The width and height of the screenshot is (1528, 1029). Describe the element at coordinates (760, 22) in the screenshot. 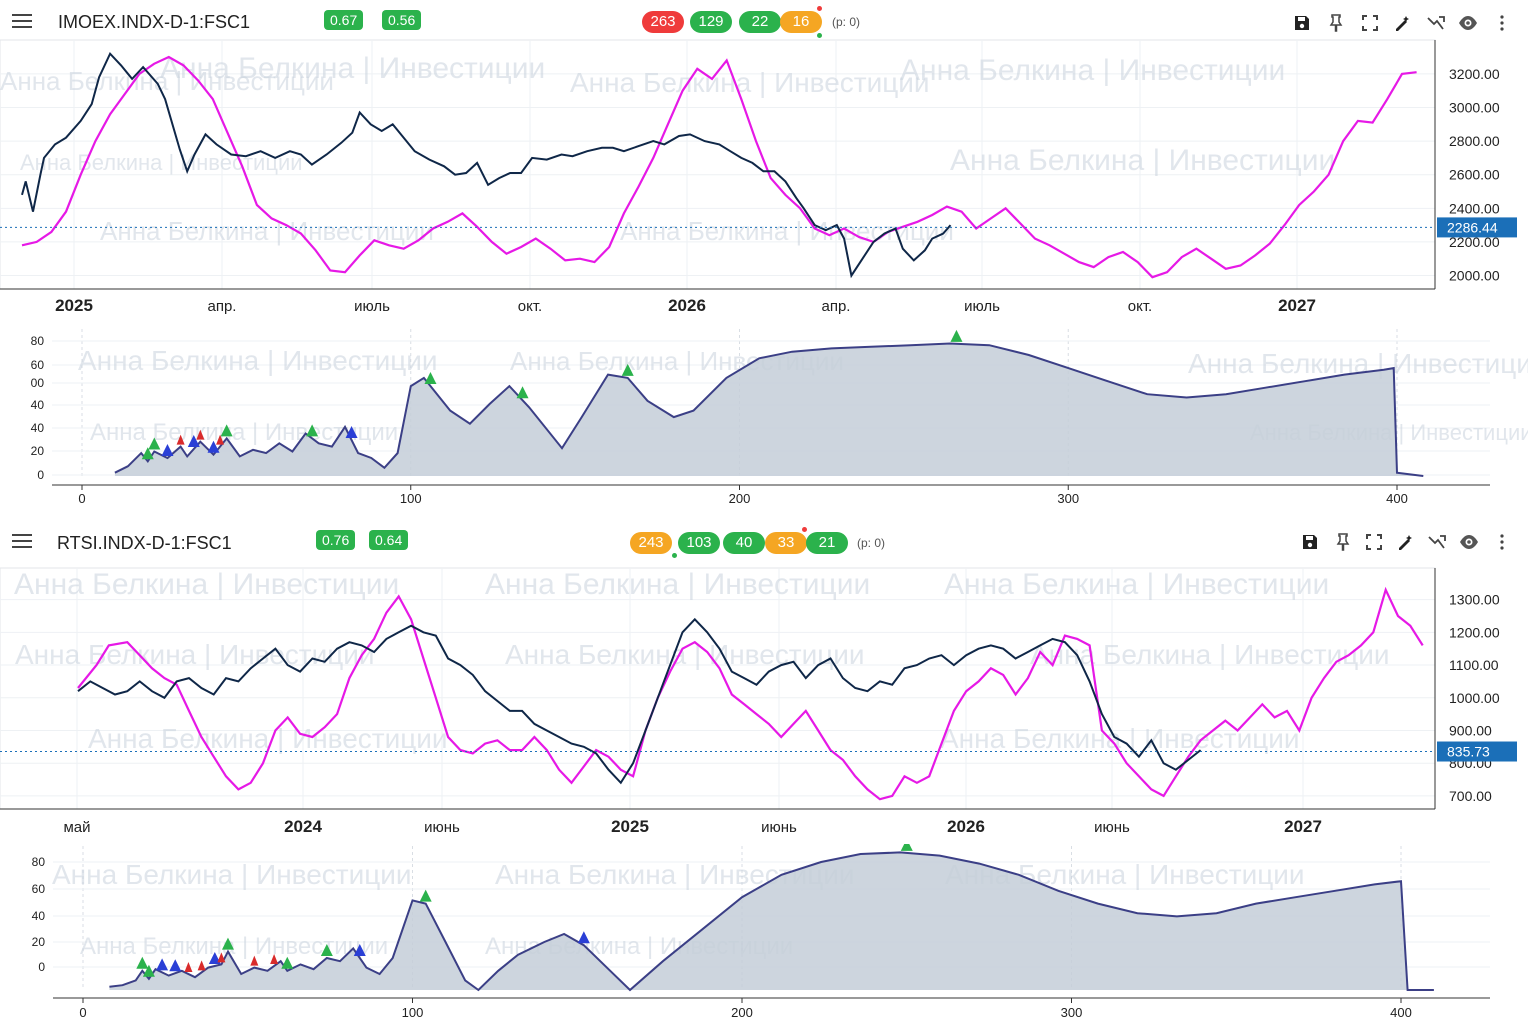

I see `counter-badge: 22` at that location.